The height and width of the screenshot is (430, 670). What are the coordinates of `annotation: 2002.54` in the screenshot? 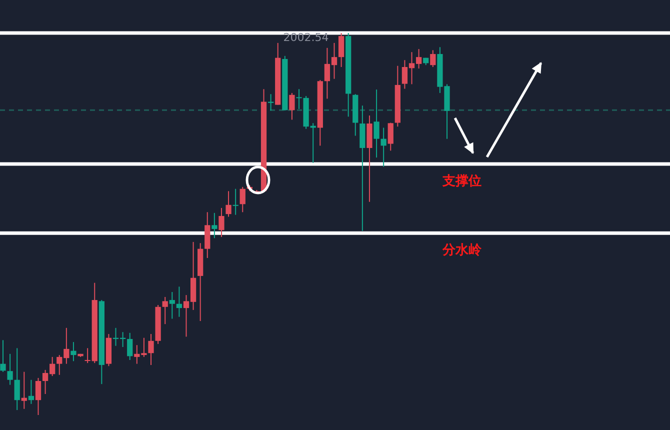 It's located at (306, 37).